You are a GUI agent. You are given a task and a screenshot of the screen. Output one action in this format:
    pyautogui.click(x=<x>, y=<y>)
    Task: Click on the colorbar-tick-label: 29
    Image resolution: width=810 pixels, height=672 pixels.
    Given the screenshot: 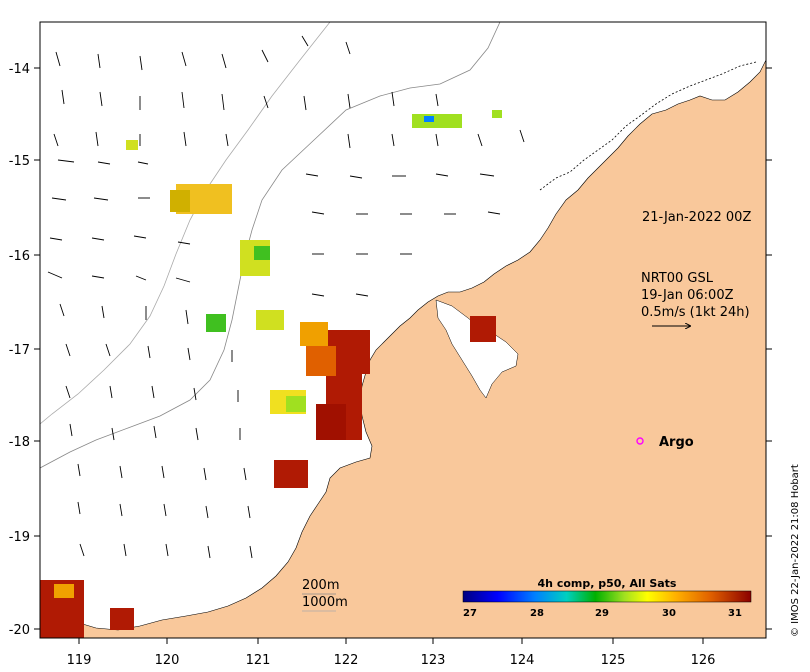 What is the action you would take?
    pyautogui.click(x=602, y=613)
    